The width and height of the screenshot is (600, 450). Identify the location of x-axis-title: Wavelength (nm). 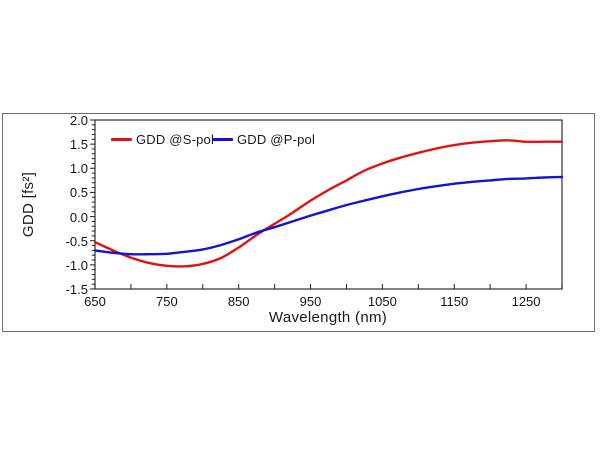
(328, 317).